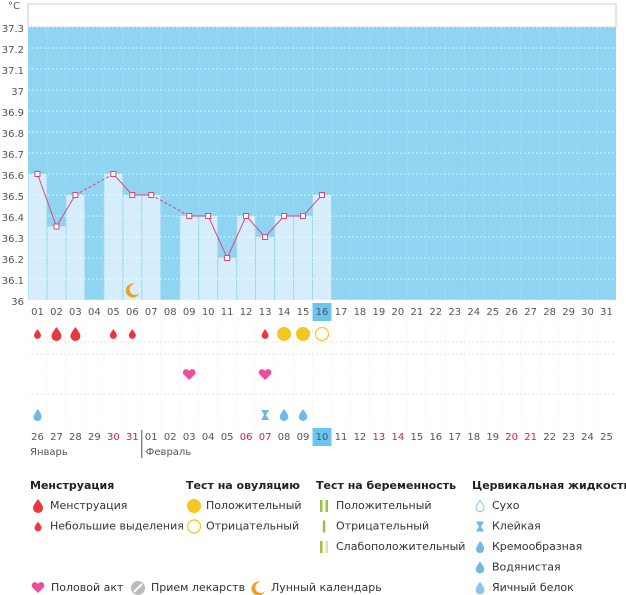 The height and width of the screenshot is (595, 626). Describe the element at coordinates (132, 312) in the screenshot. I see `x-tick-label: 06` at that location.